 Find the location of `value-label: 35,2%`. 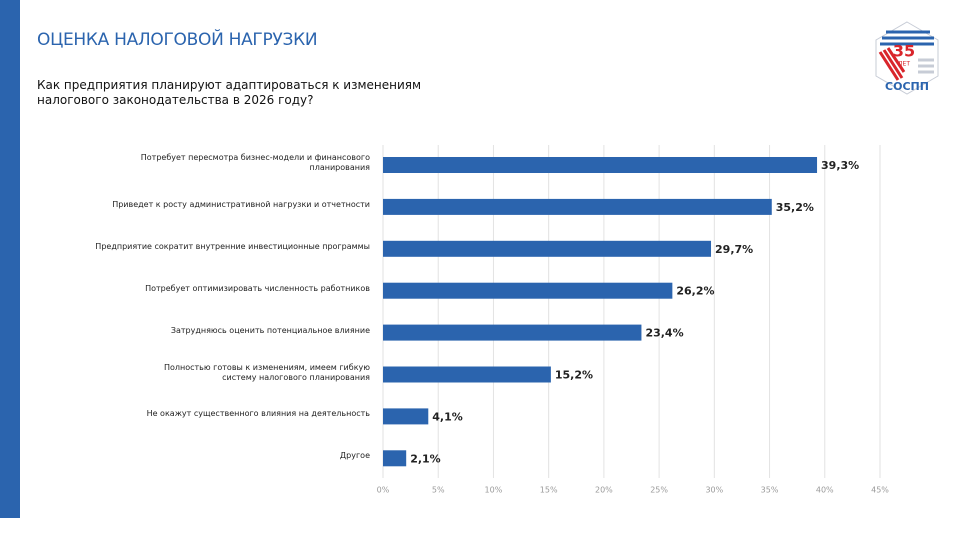

value-label: 35,2% is located at coordinates (795, 207).